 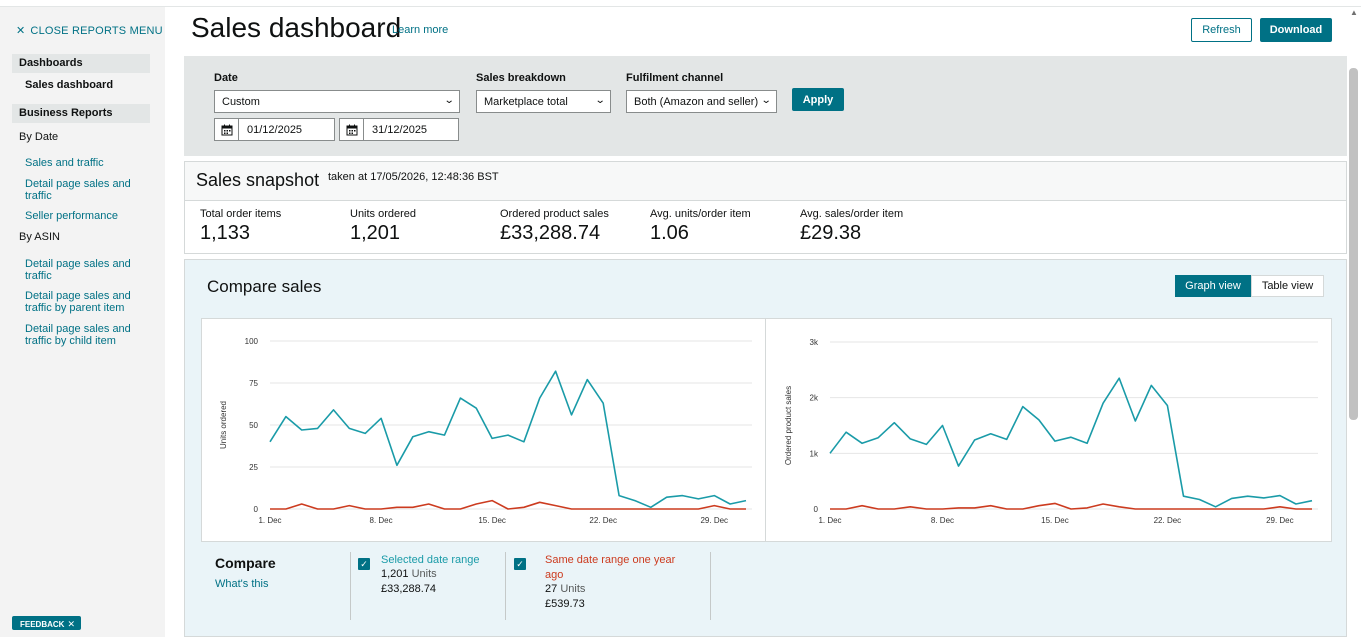 What do you see at coordinates (818, 99) in the screenshot?
I see `apply-button: Apply` at bounding box center [818, 99].